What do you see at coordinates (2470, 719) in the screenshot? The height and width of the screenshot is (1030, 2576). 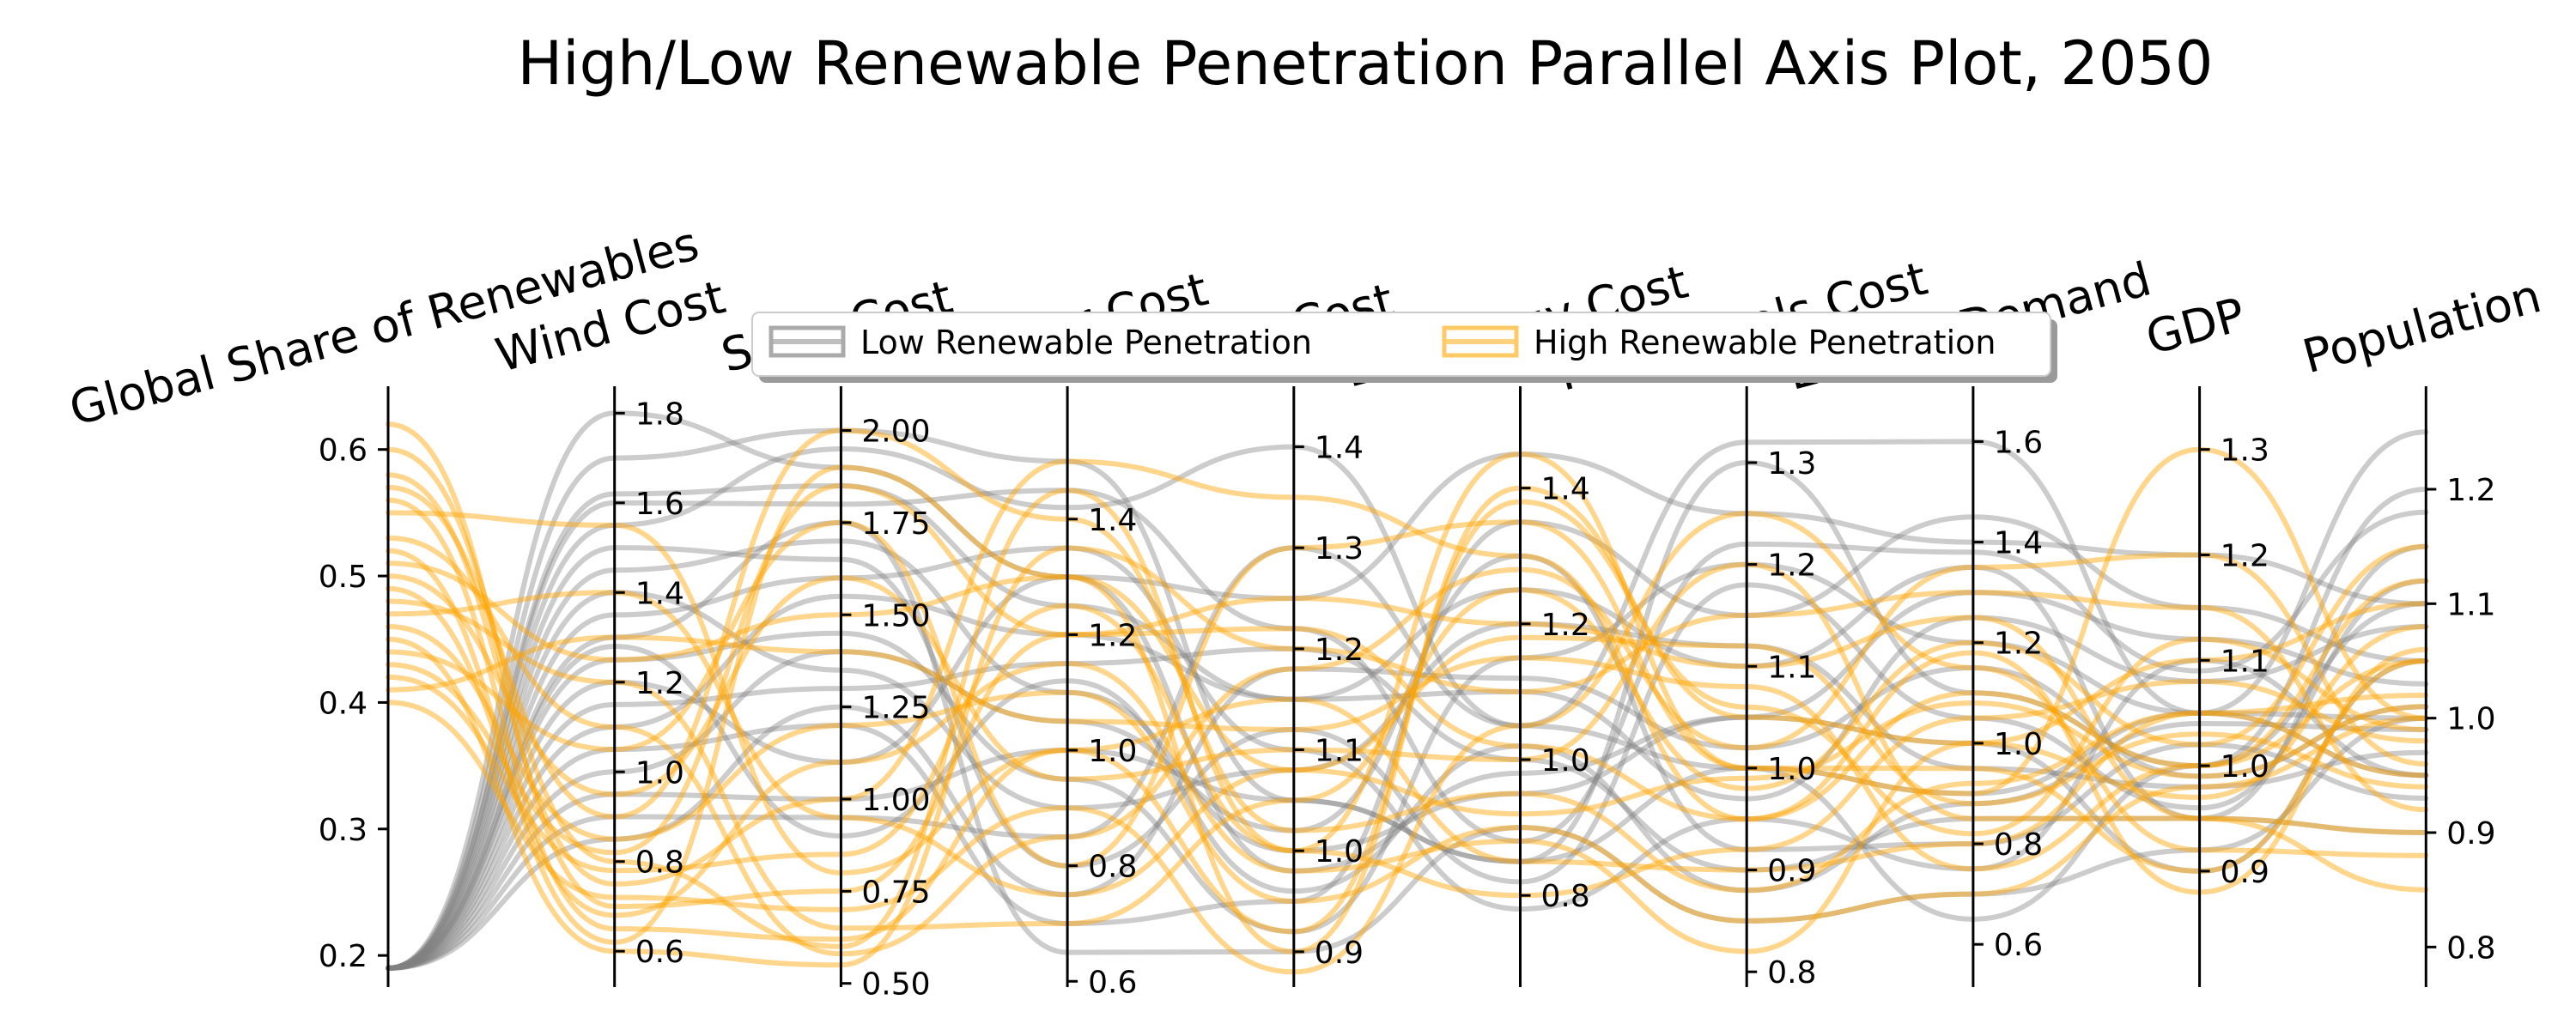 I see `axis-9-tick-label-2: 1.0` at bounding box center [2470, 719].